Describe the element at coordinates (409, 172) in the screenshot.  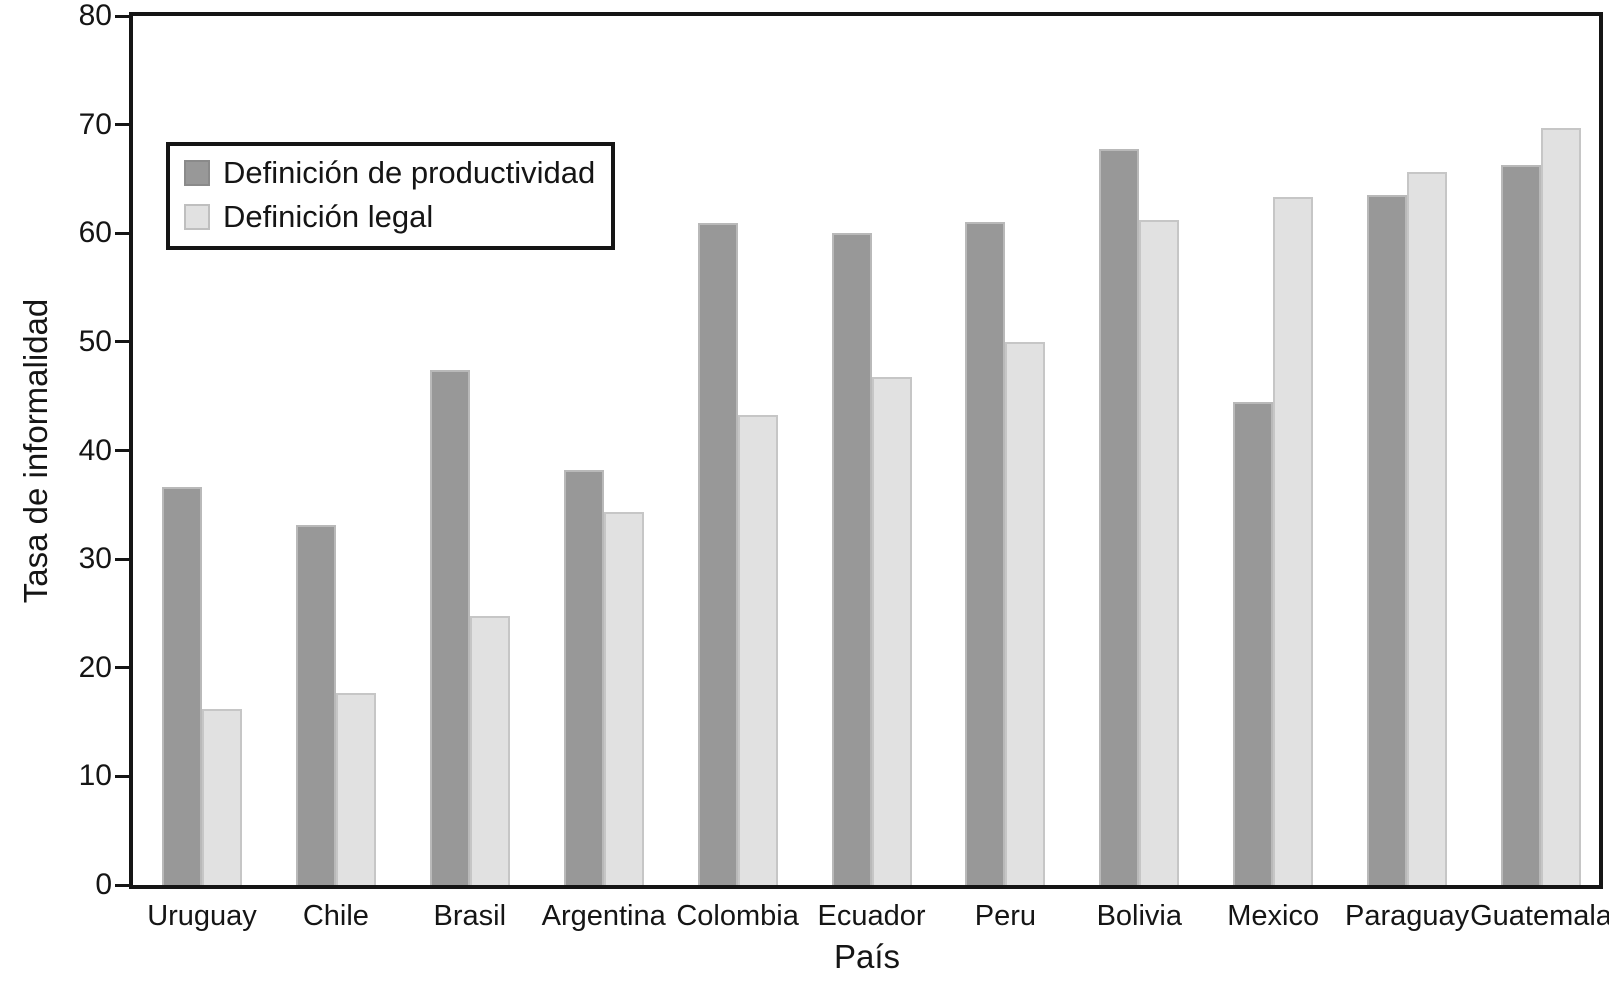
I see `legend-label-productividad: Definición de productividad` at that location.